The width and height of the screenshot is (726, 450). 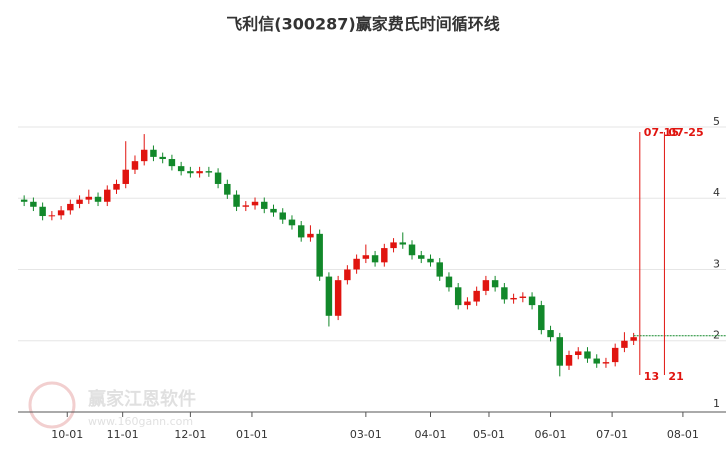 I want to click on y-tick-label: 2, so click(x=716, y=335).